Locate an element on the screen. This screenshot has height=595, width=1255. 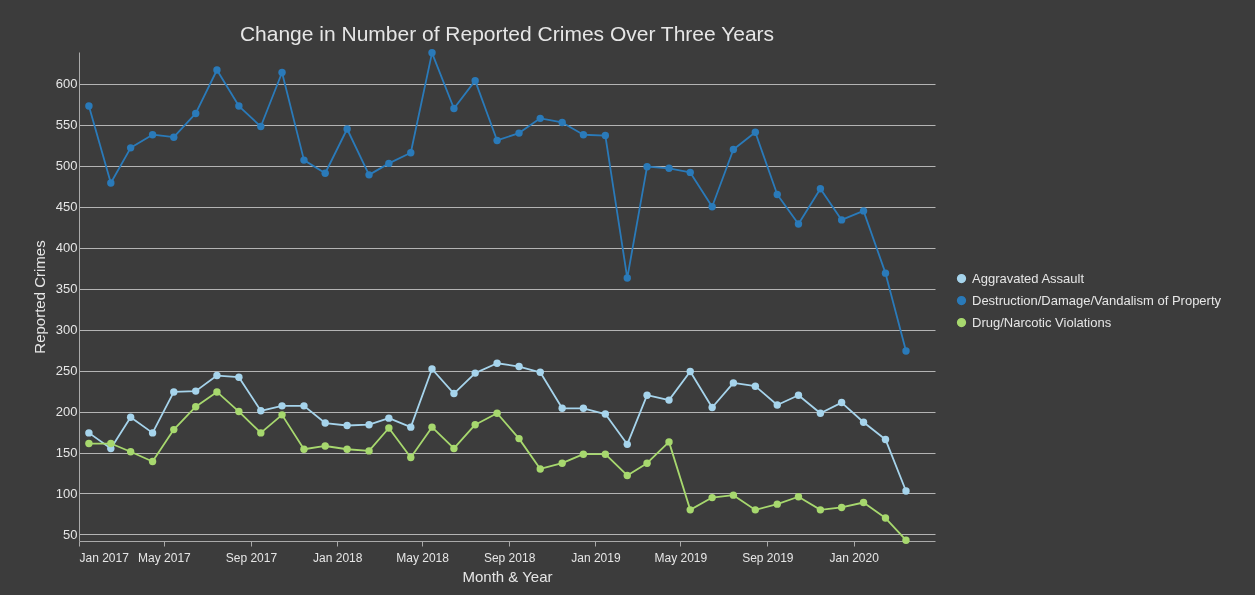
y-tick-label: 250 is located at coordinates (66, 371).